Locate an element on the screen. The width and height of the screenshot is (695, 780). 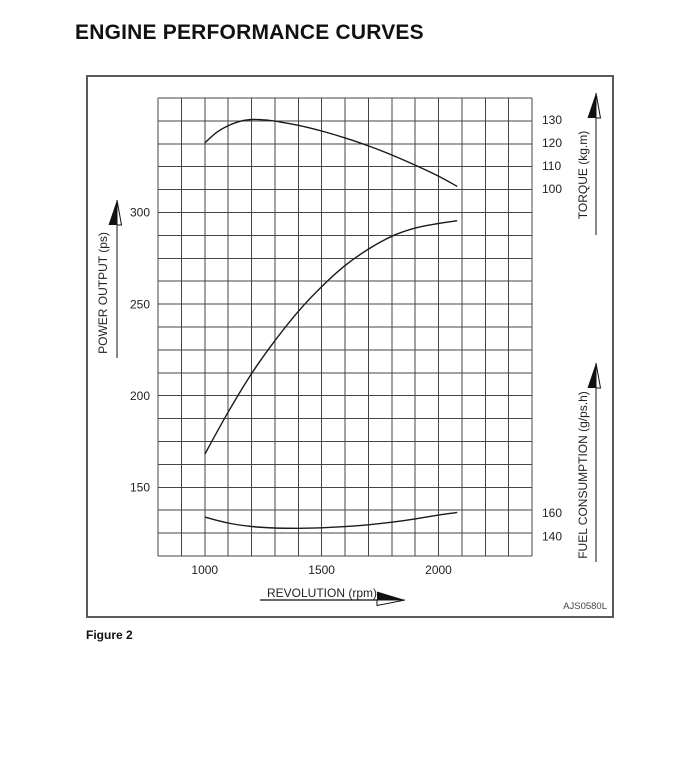
torque-tick-120: 120 is located at coordinates (552, 143).